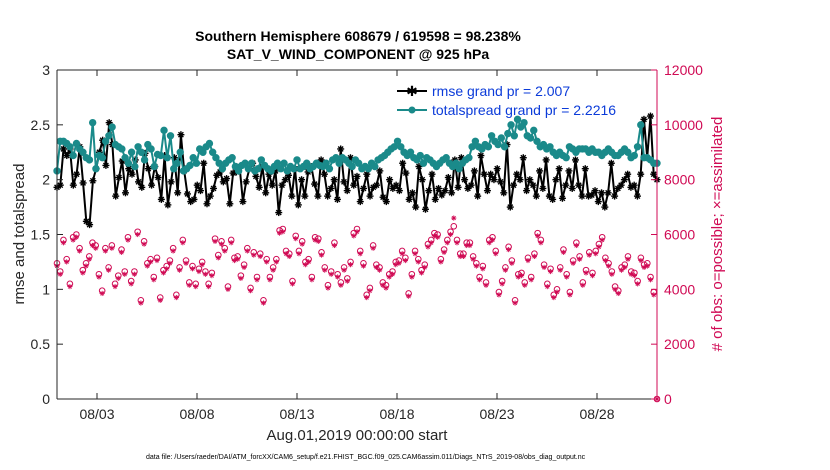 The height and width of the screenshot is (470, 830). I want to click on y-axis-label-right: # of obs: o=possible; ×=assimilated, so click(717, 234).